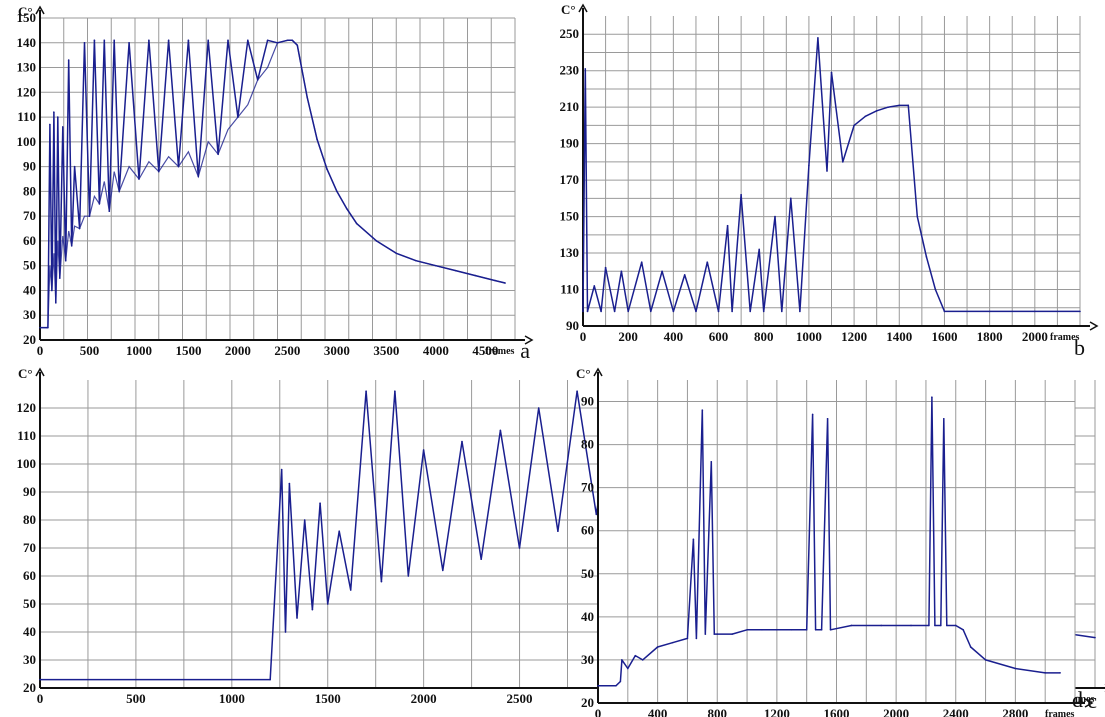 This screenshot has height=717, width=1105. Describe the element at coordinates (587, 616) in the screenshot. I see `y-tick-label: 40` at that location.